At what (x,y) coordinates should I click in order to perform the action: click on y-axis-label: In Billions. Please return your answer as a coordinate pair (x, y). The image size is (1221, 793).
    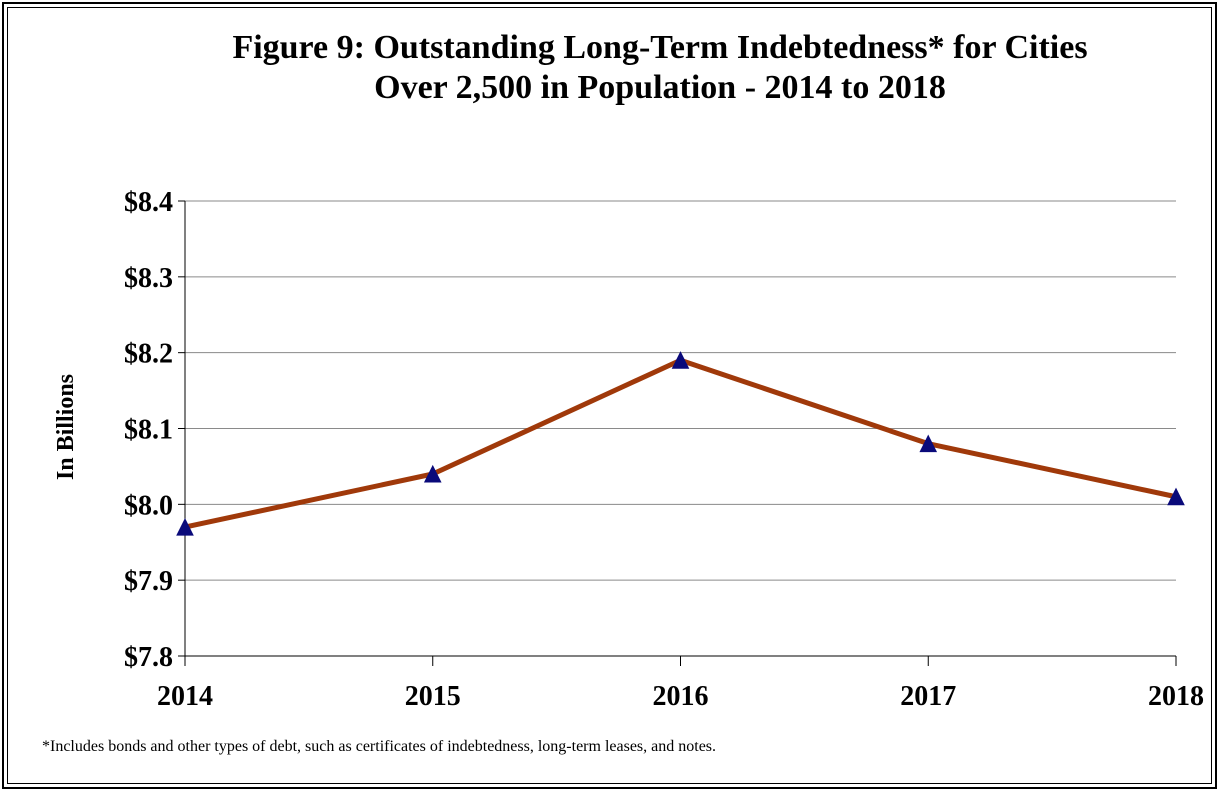
    Looking at the image, I should click on (66, 427).